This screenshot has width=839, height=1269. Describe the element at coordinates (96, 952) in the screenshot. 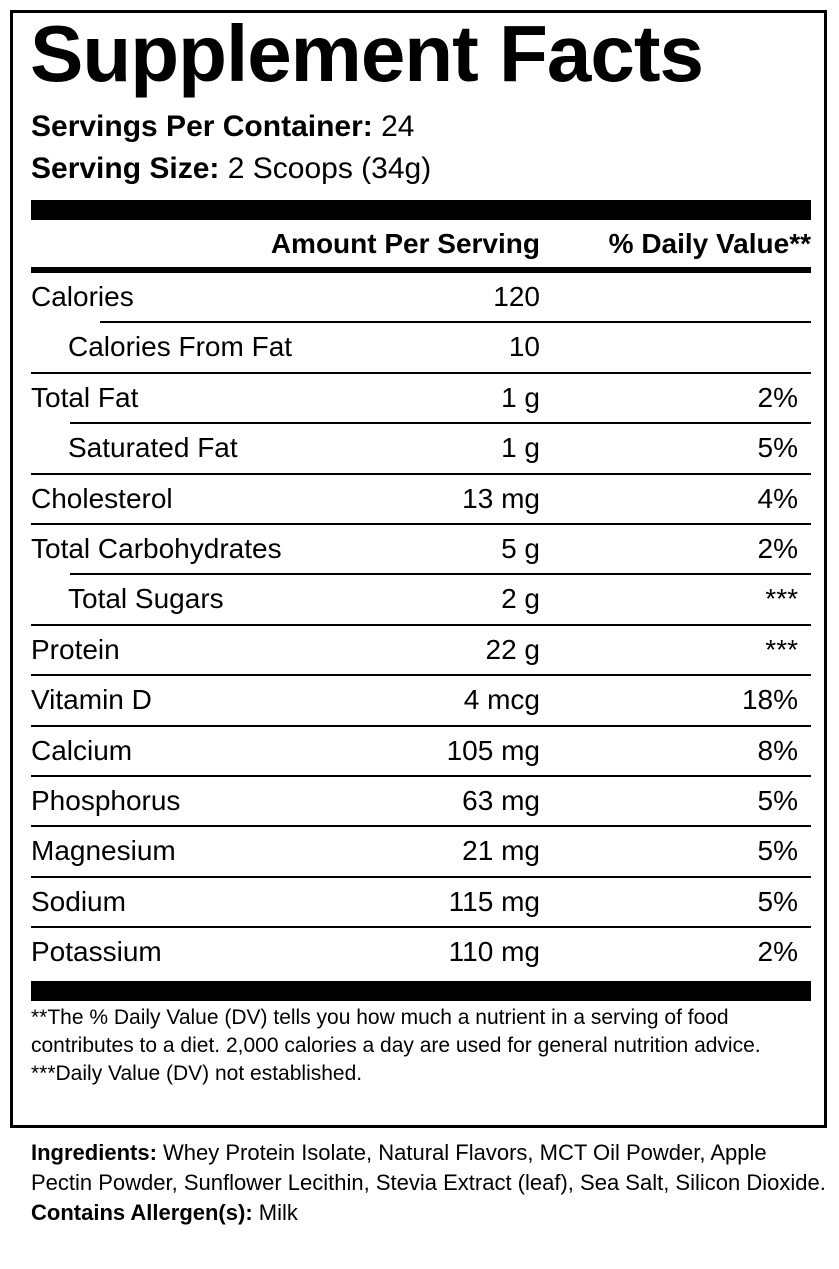

I see `nutrient-name: Potassium` at that location.